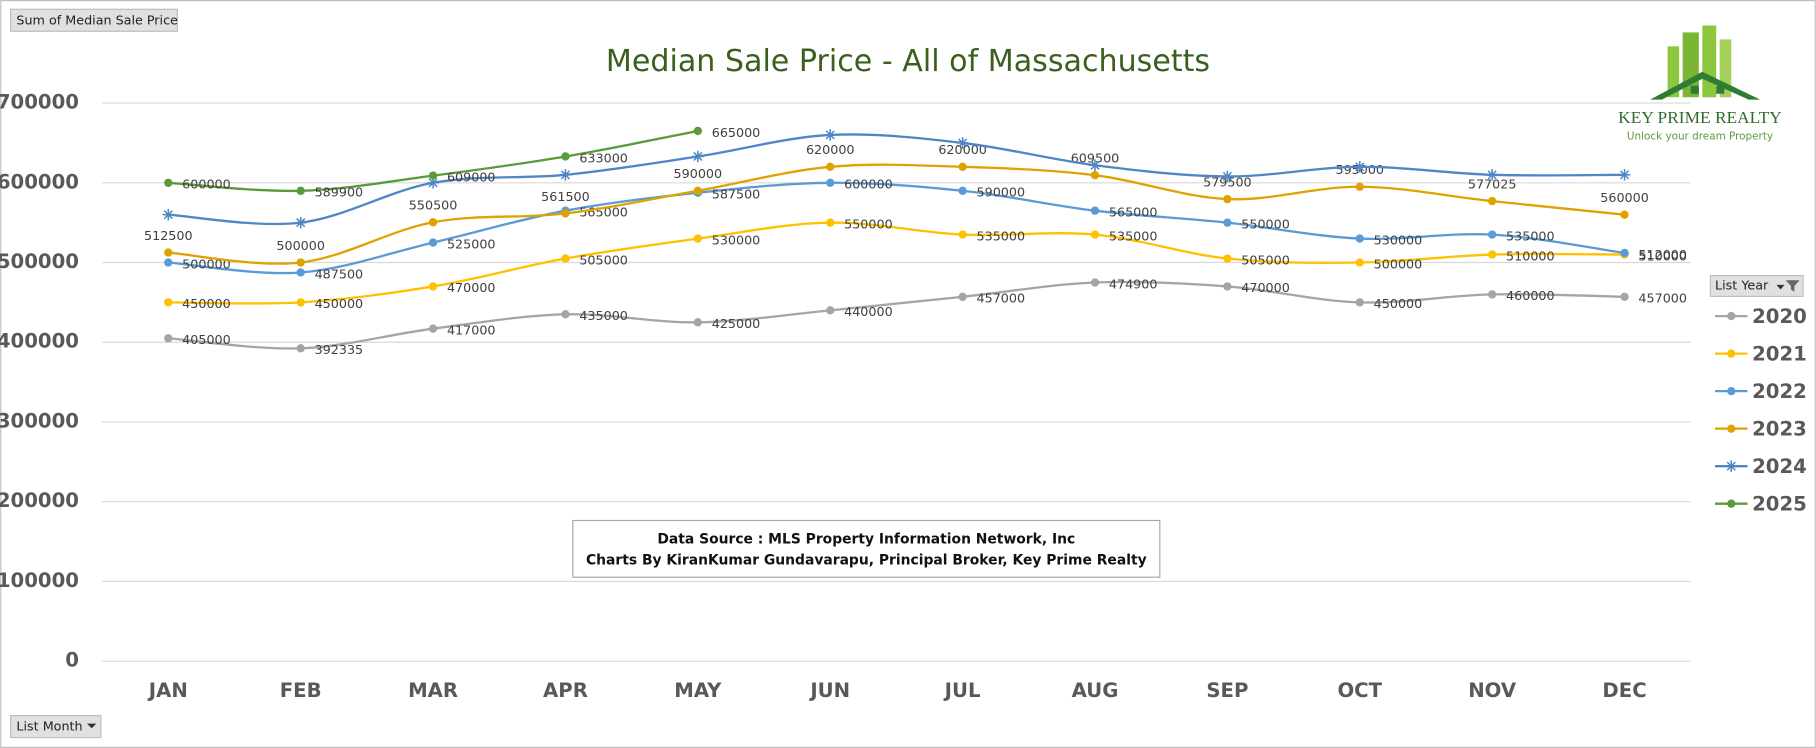 The height and width of the screenshot is (748, 1816). I want to click on x-tick-label: JUN, so click(829, 690).